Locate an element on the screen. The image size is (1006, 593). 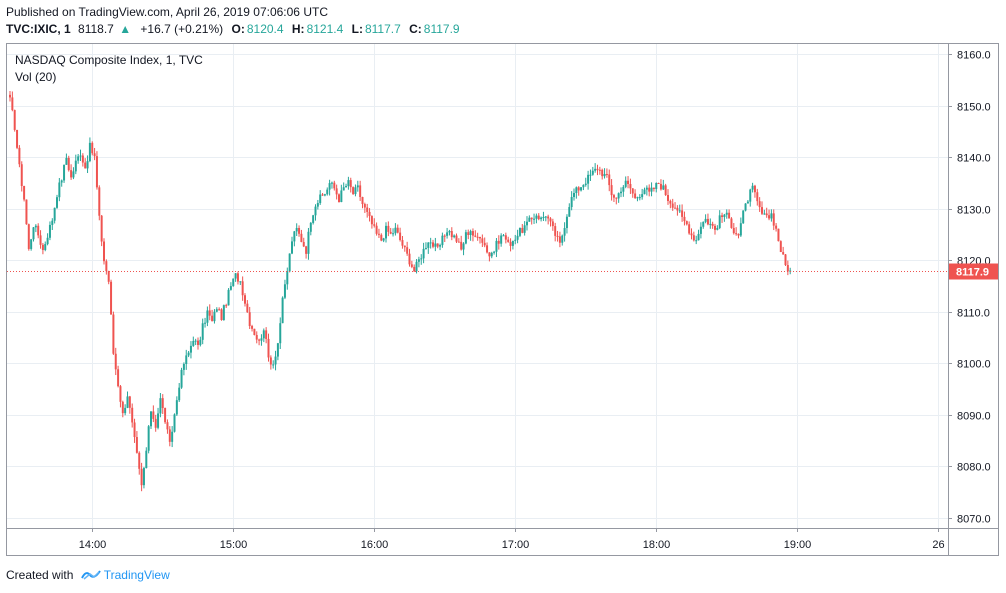
low-value: 8117.7 is located at coordinates (382, 29).